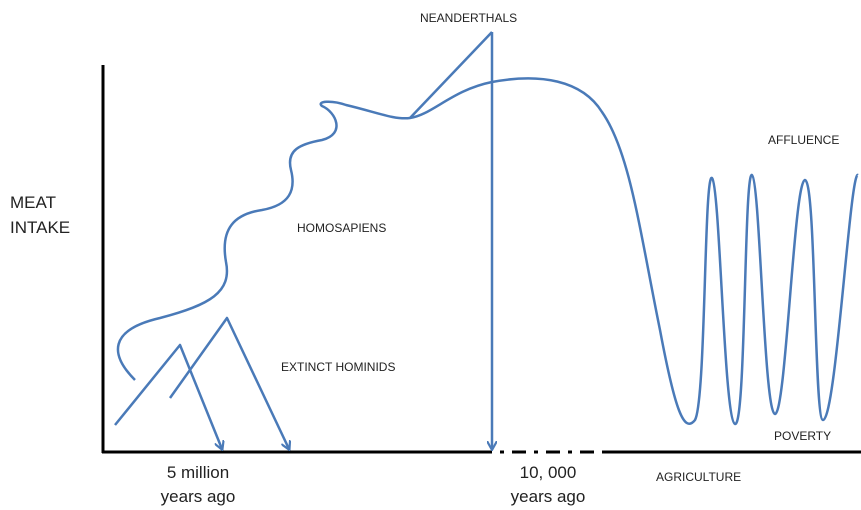  Describe the element at coordinates (33, 202) in the screenshot. I see `y-label: MEAT` at that location.